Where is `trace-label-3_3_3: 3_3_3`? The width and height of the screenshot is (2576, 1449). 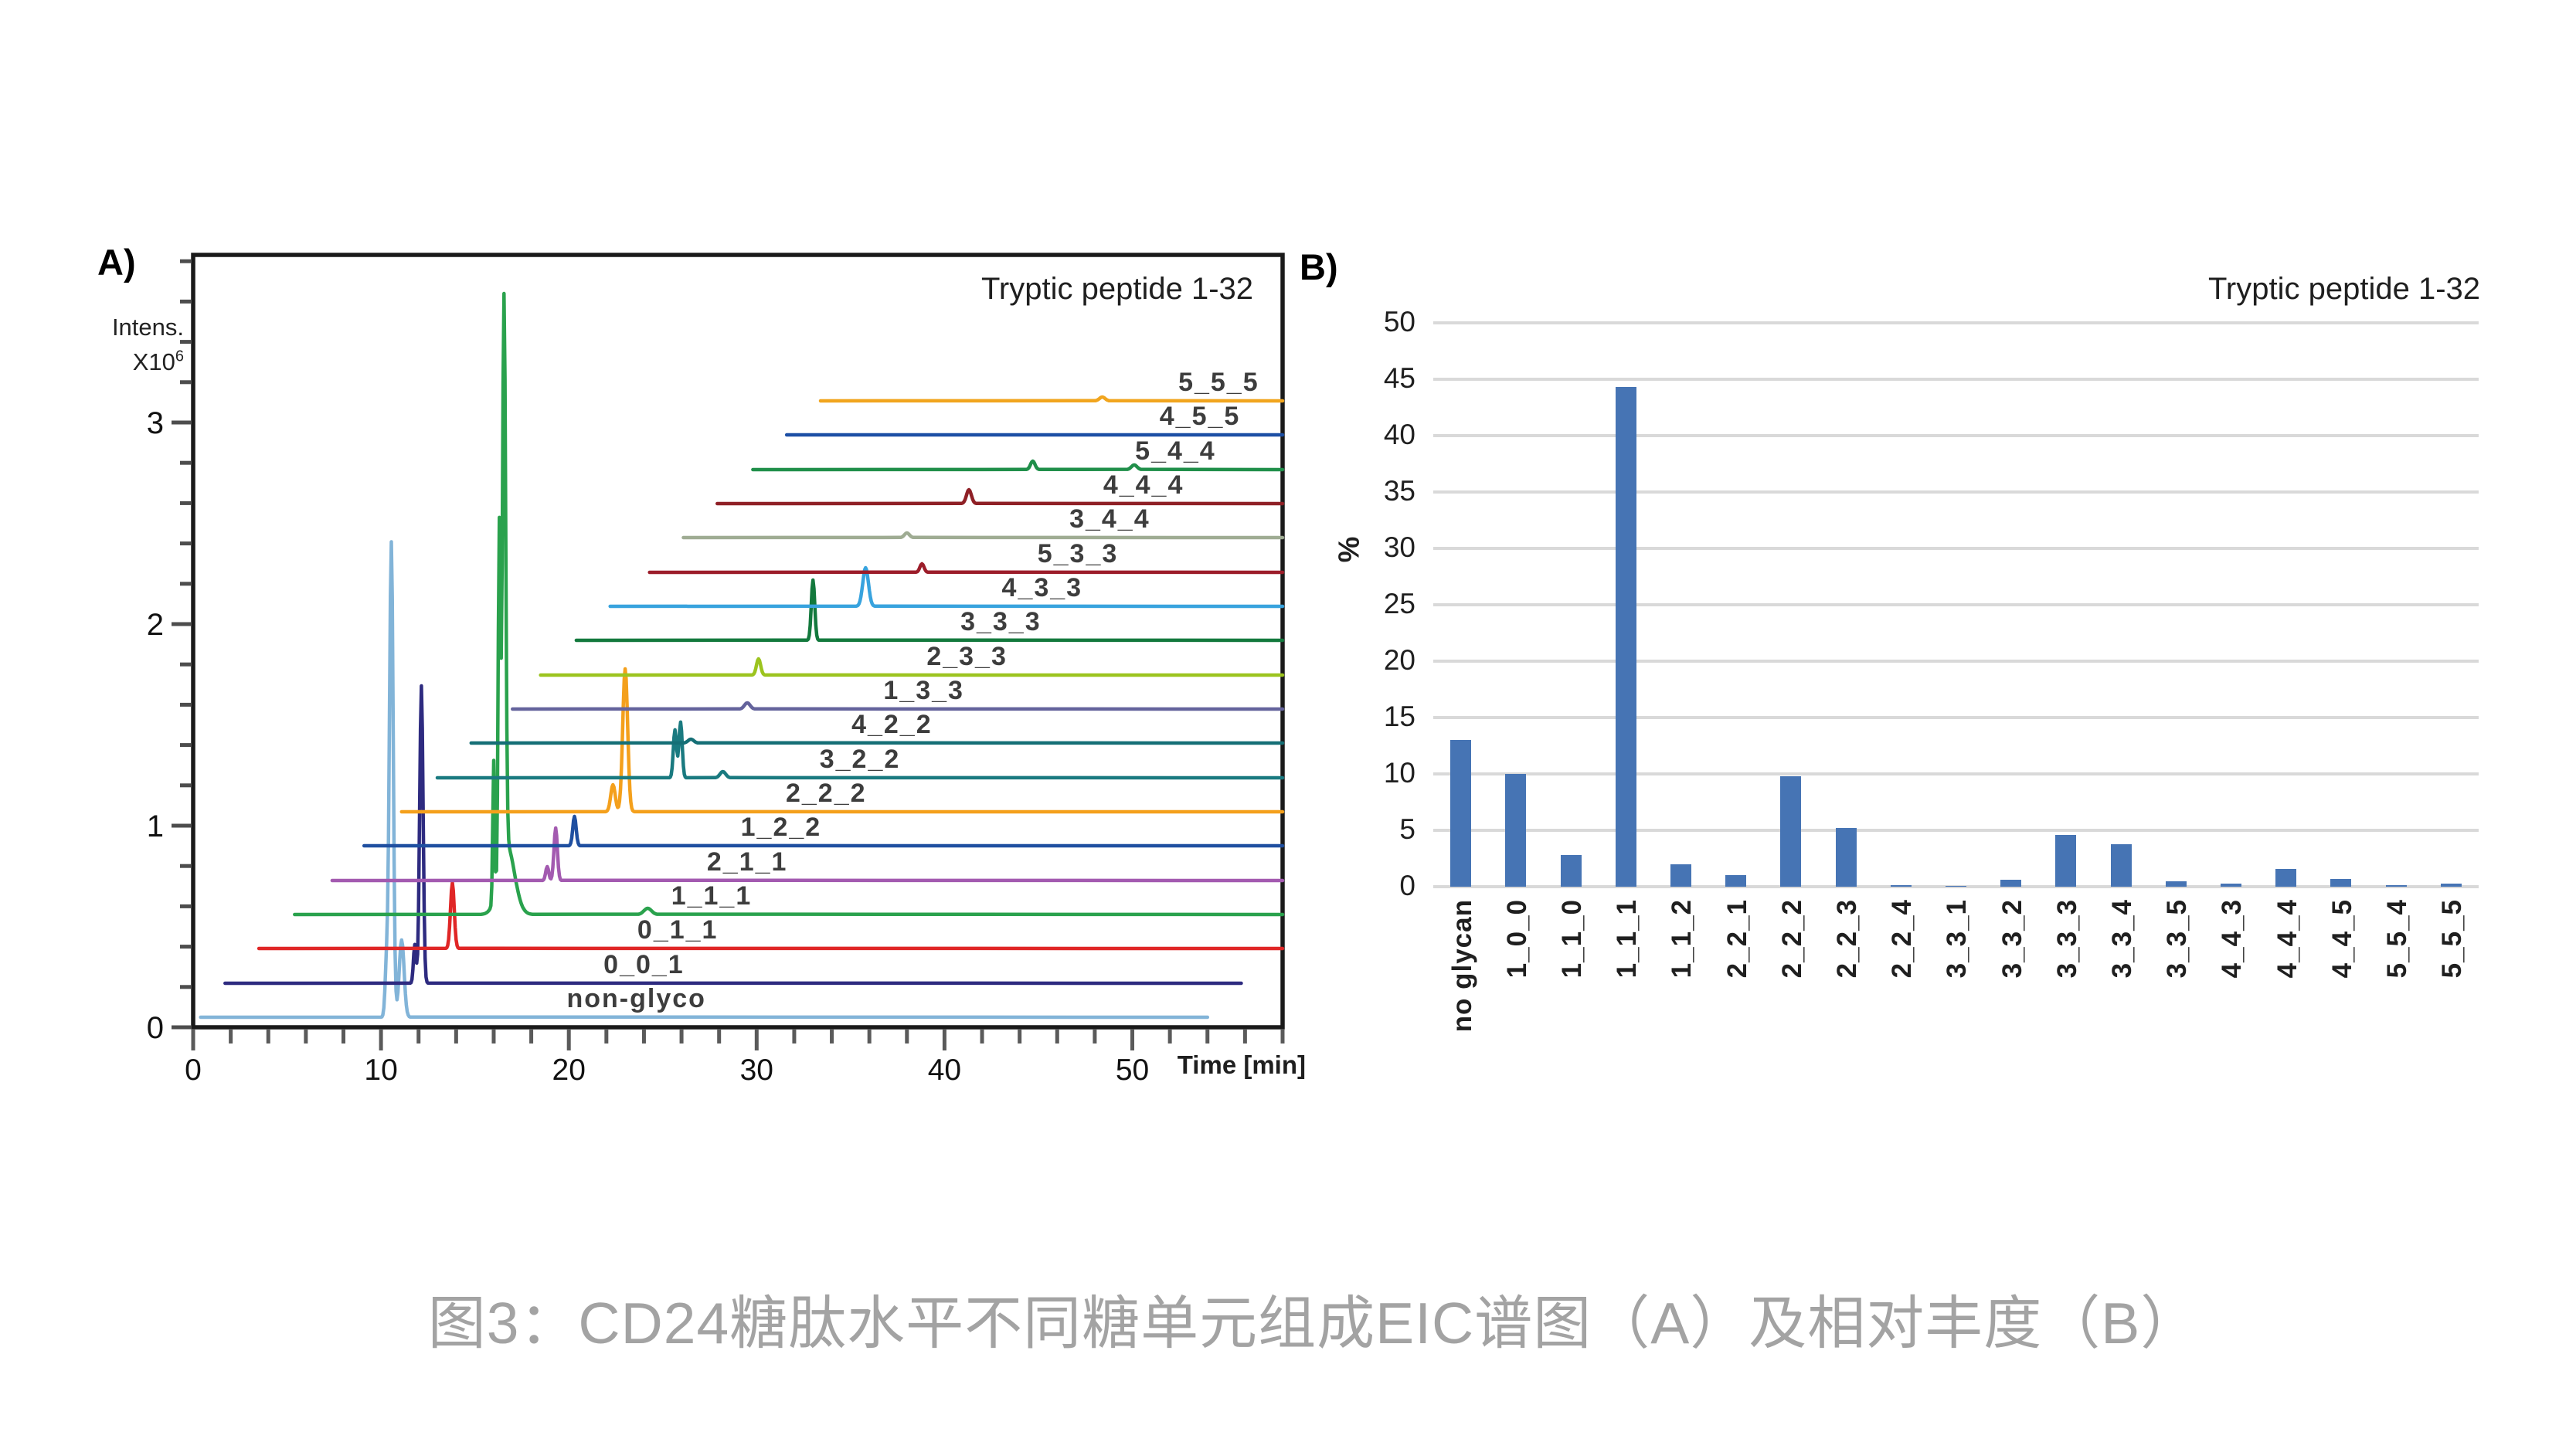
trace-label-3_3_3: 3_3_3 is located at coordinates (1001, 621).